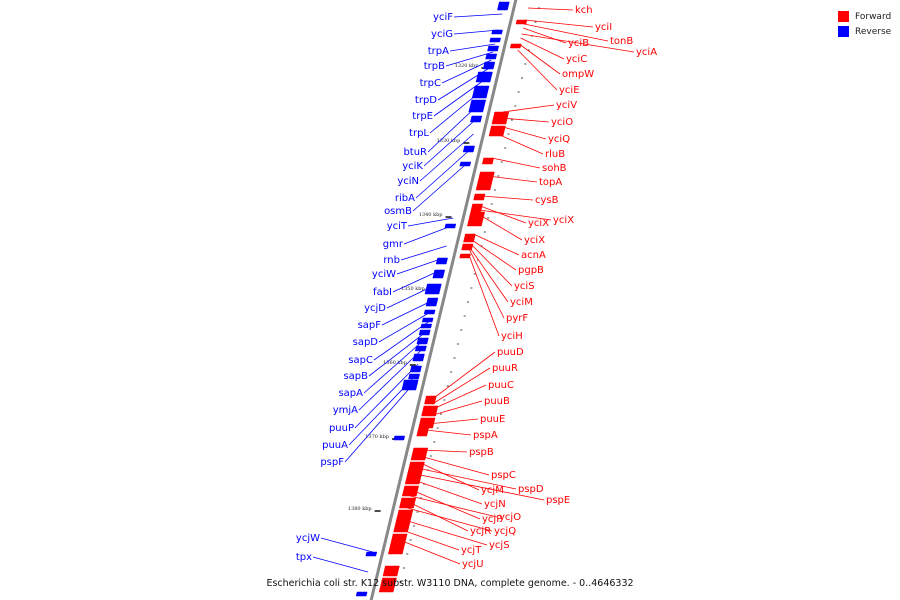 Image resolution: width=900 pixels, height=600 pixels. What do you see at coordinates (308, 538) in the screenshot?
I see `reverse-gene-label: ycjW` at bounding box center [308, 538].